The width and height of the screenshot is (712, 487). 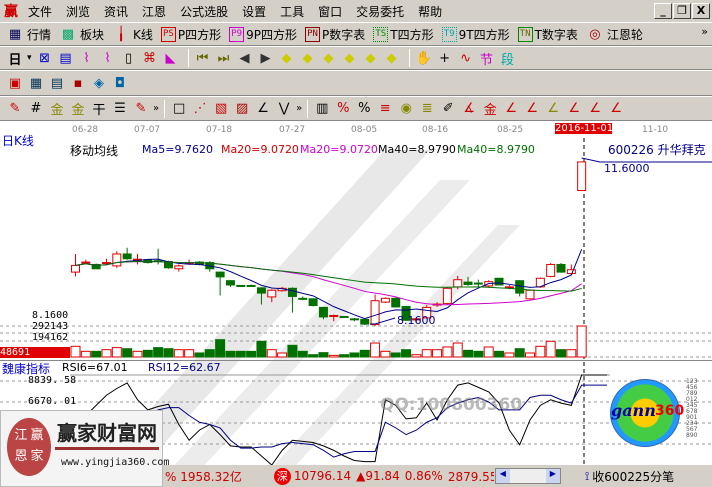 What do you see at coordinates (99, 110) in the screenshot?
I see `grid-line-icon: 干` at bounding box center [99, 110].